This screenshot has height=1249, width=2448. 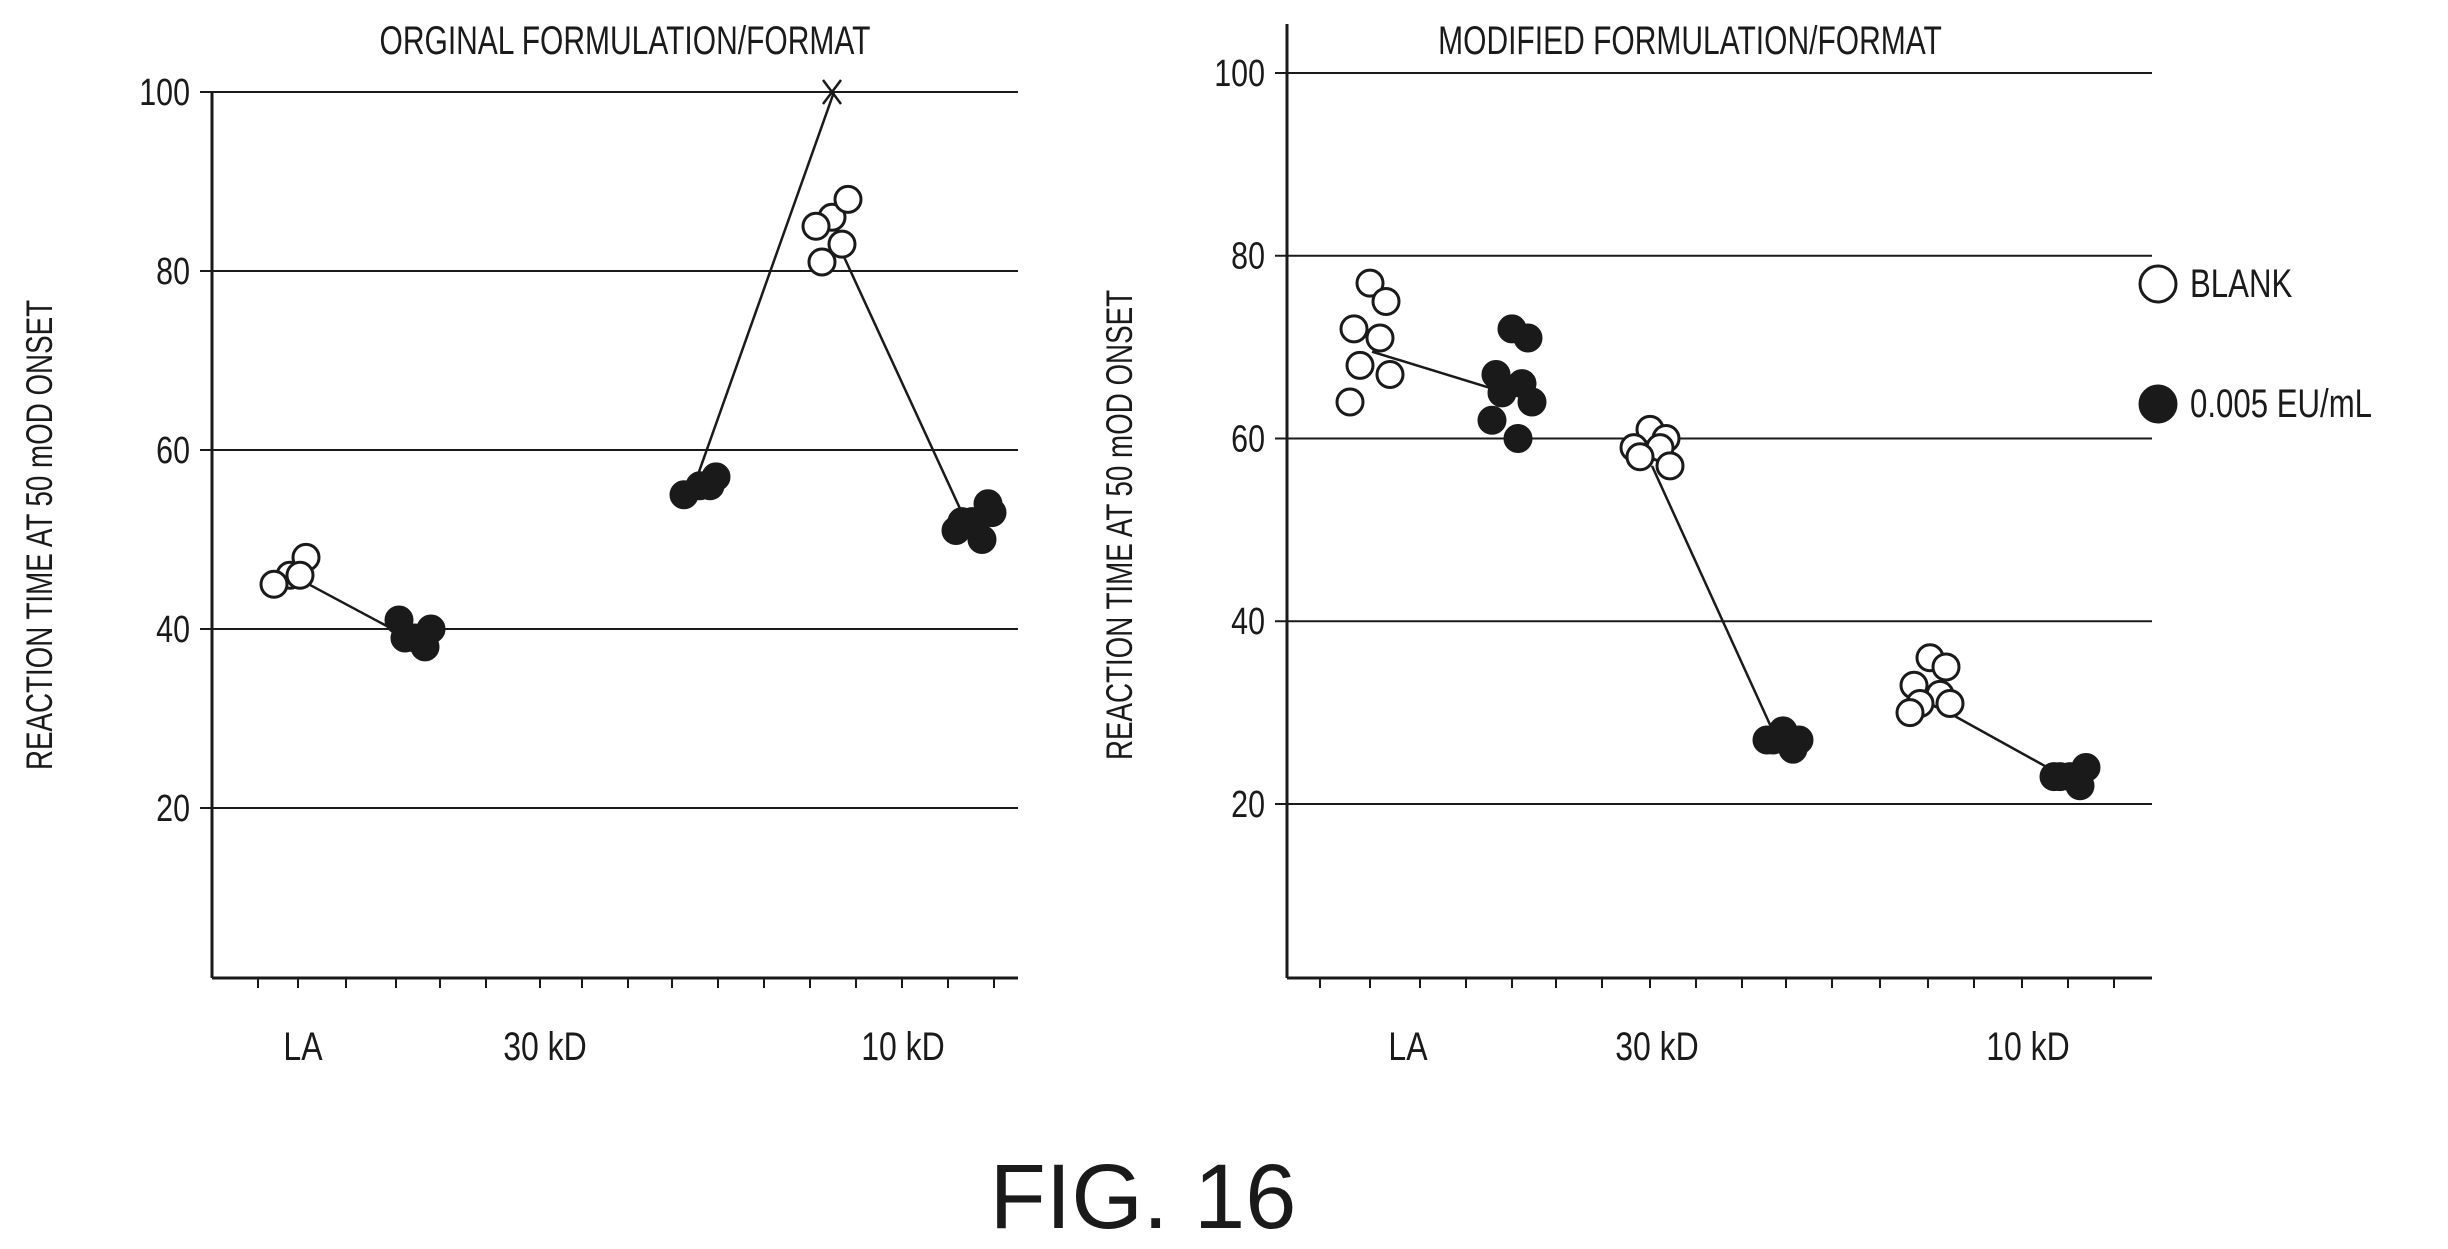 I want to click on figure-label: FIG. 16, so click(x=1143, y=1197).